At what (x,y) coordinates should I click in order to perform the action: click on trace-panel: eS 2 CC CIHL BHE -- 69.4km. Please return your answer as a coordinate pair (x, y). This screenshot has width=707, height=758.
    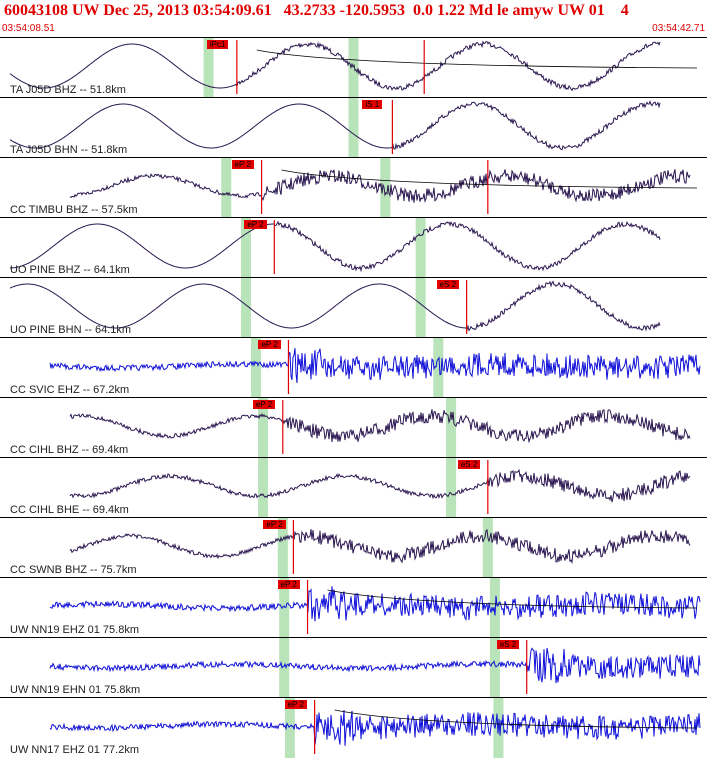
    Looking at the image, I should click on (353, 487).